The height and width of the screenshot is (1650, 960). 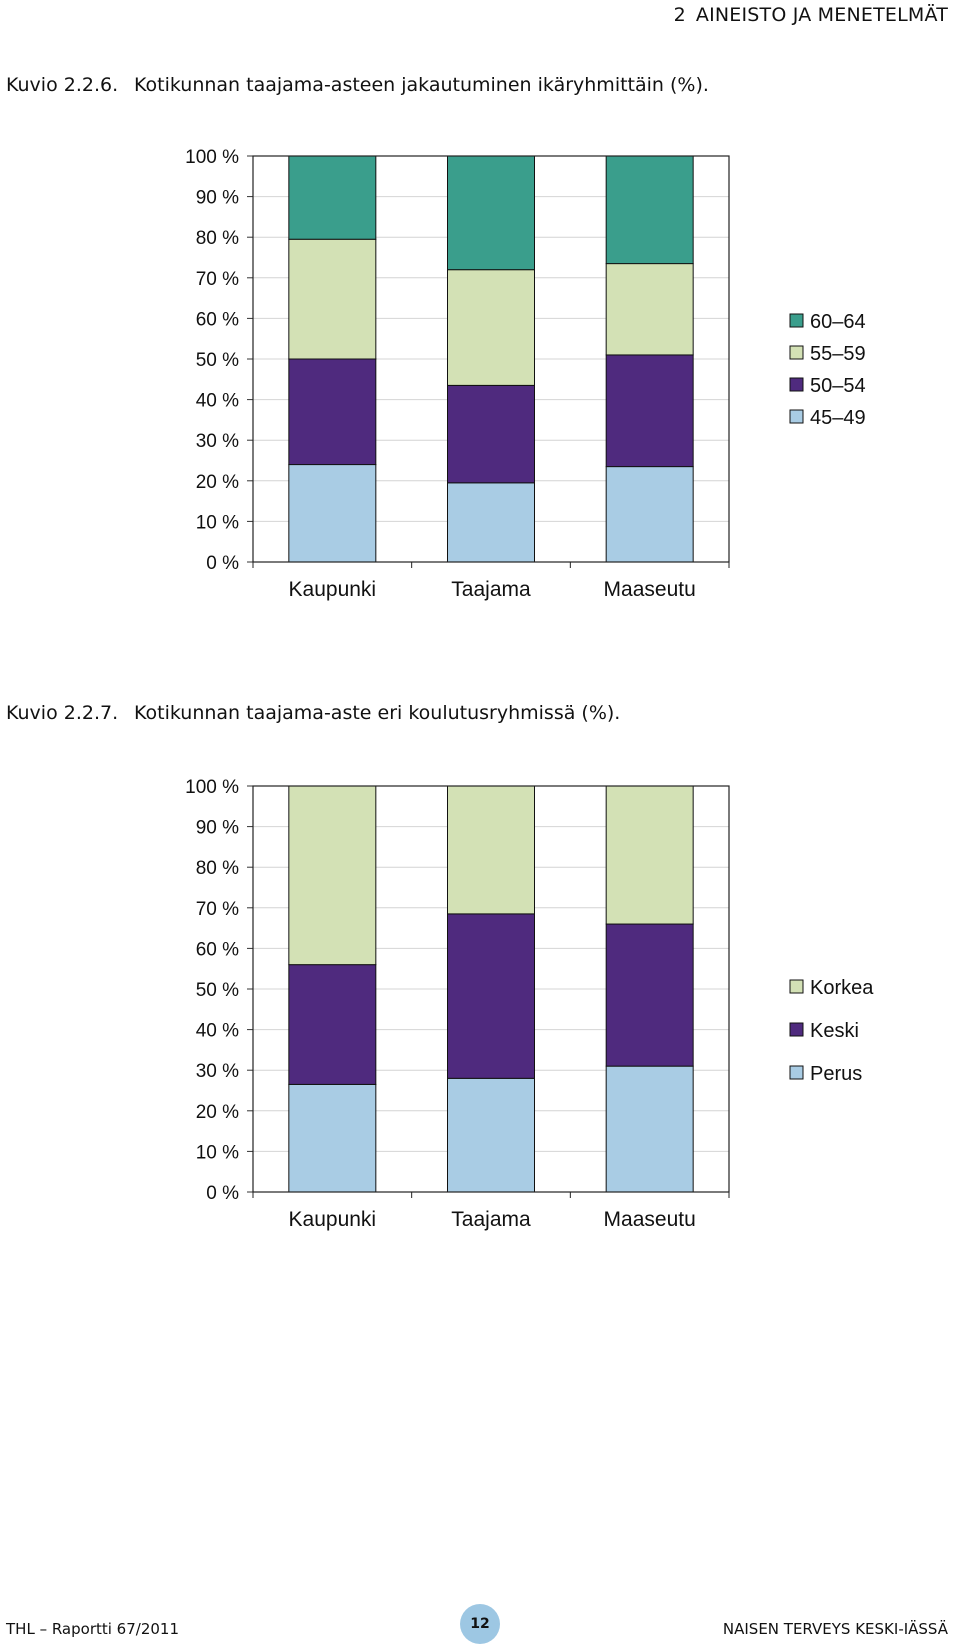 I want to click on legend-label: 45–49, so click(x=838, y=418).